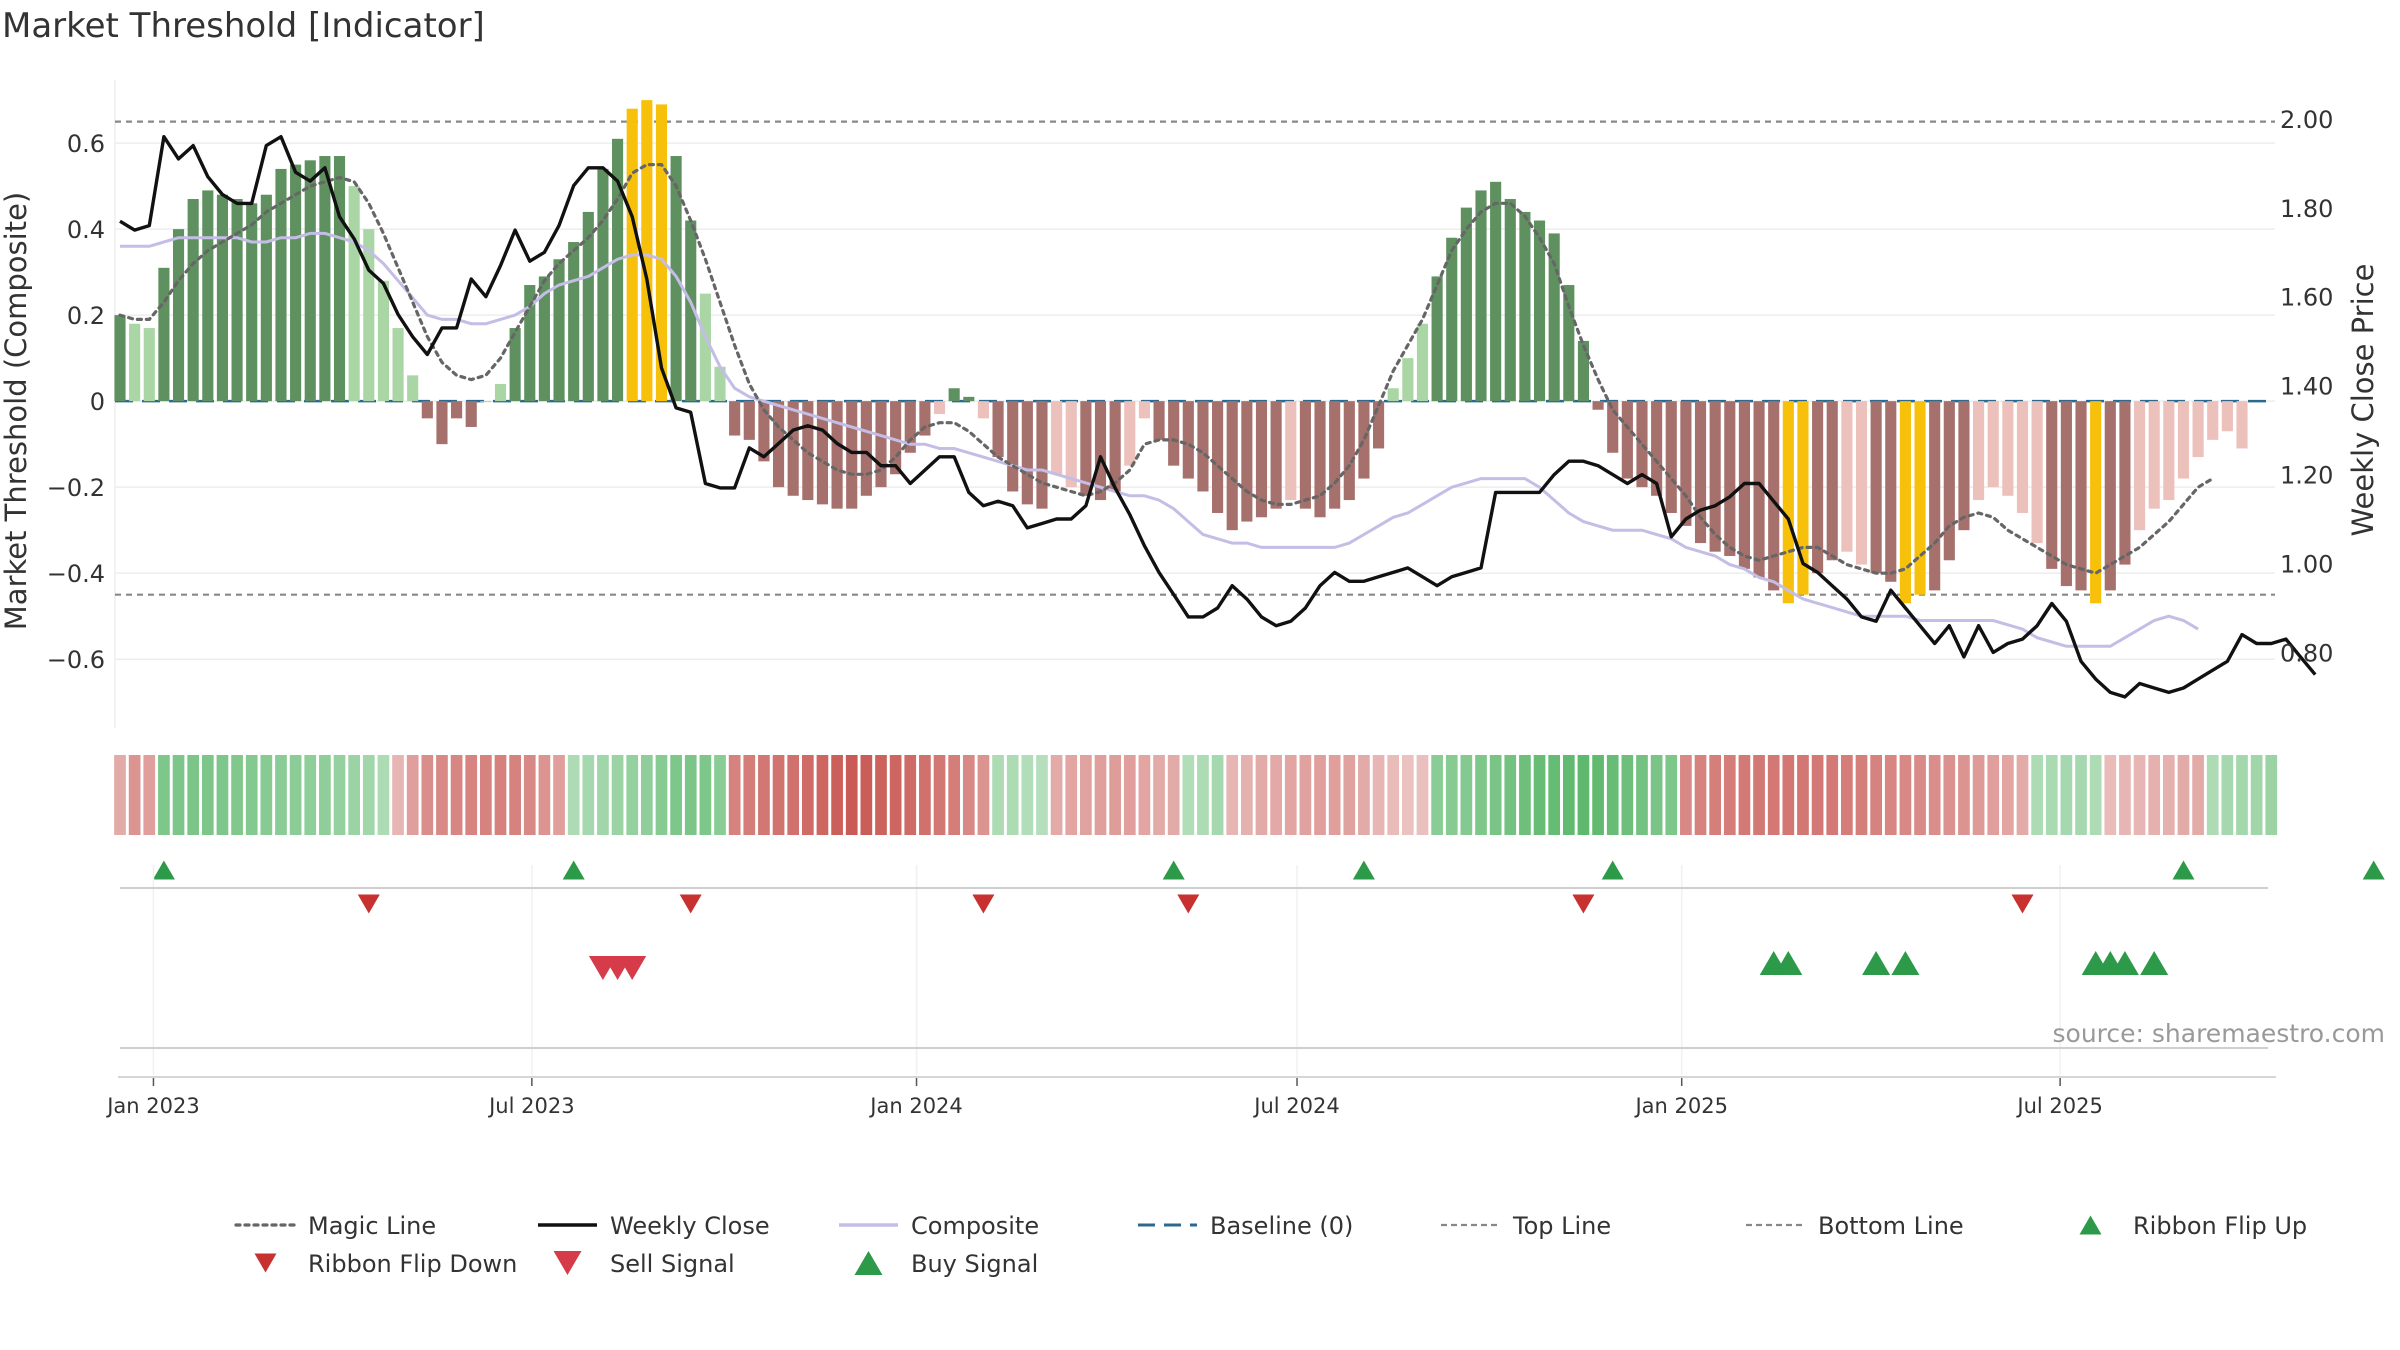 This screenshot has height=1350, width=2400. What do you see at coordinates (97, 402) in the screenshot?
I see `left-tick-label: 0` at bounding box center [97, 402].